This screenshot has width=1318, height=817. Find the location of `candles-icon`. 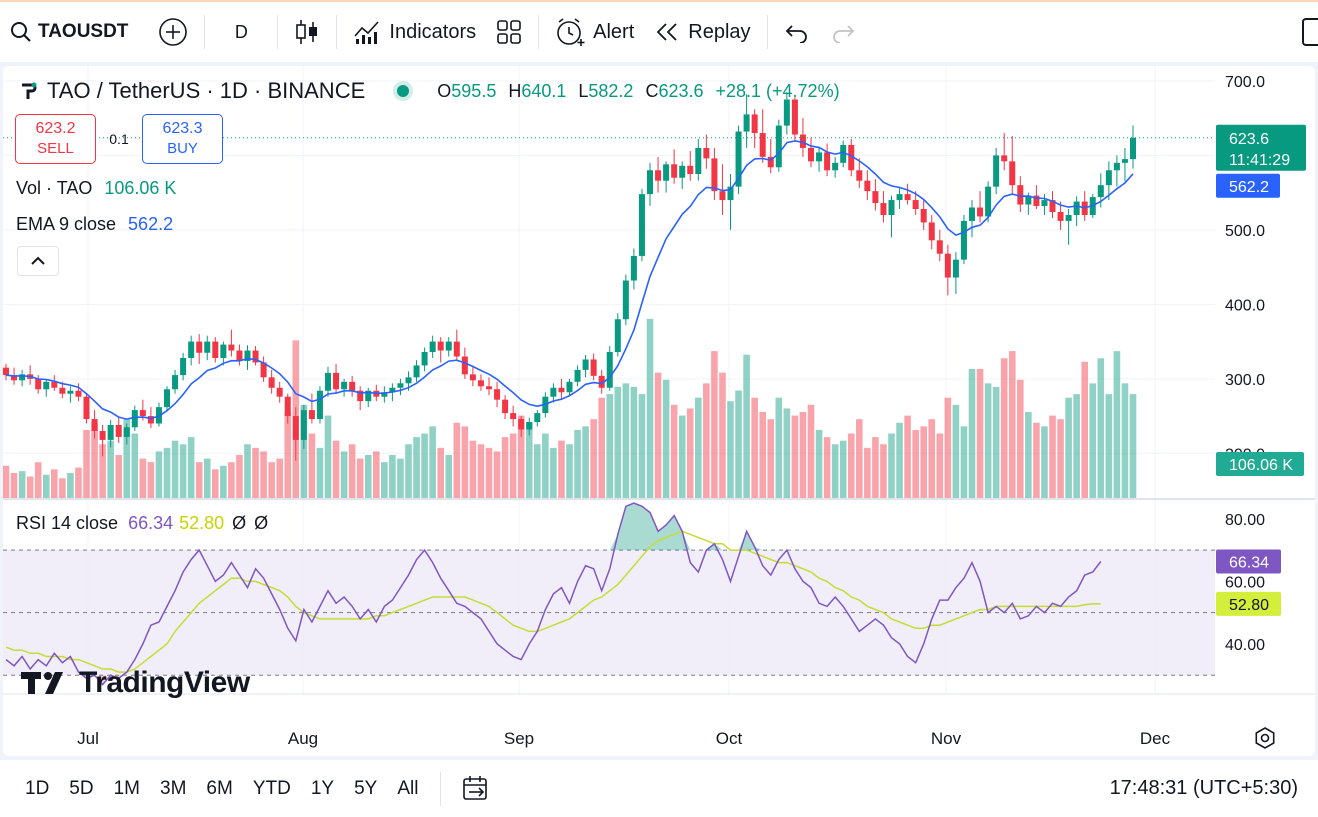

candles-icon is located at coordinates (307, 32).